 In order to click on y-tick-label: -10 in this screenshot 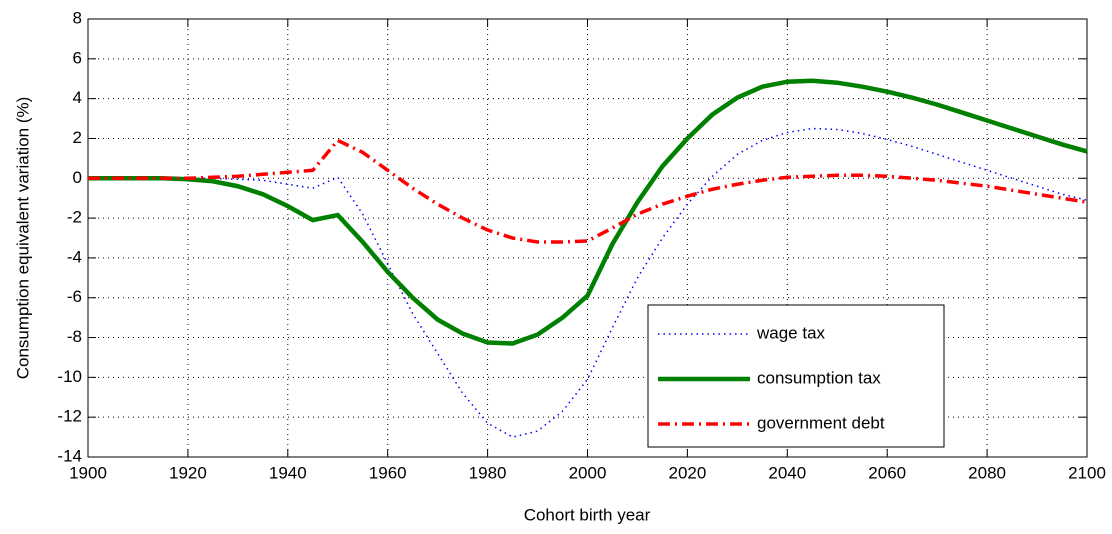, I will do `click(69, 376)`.